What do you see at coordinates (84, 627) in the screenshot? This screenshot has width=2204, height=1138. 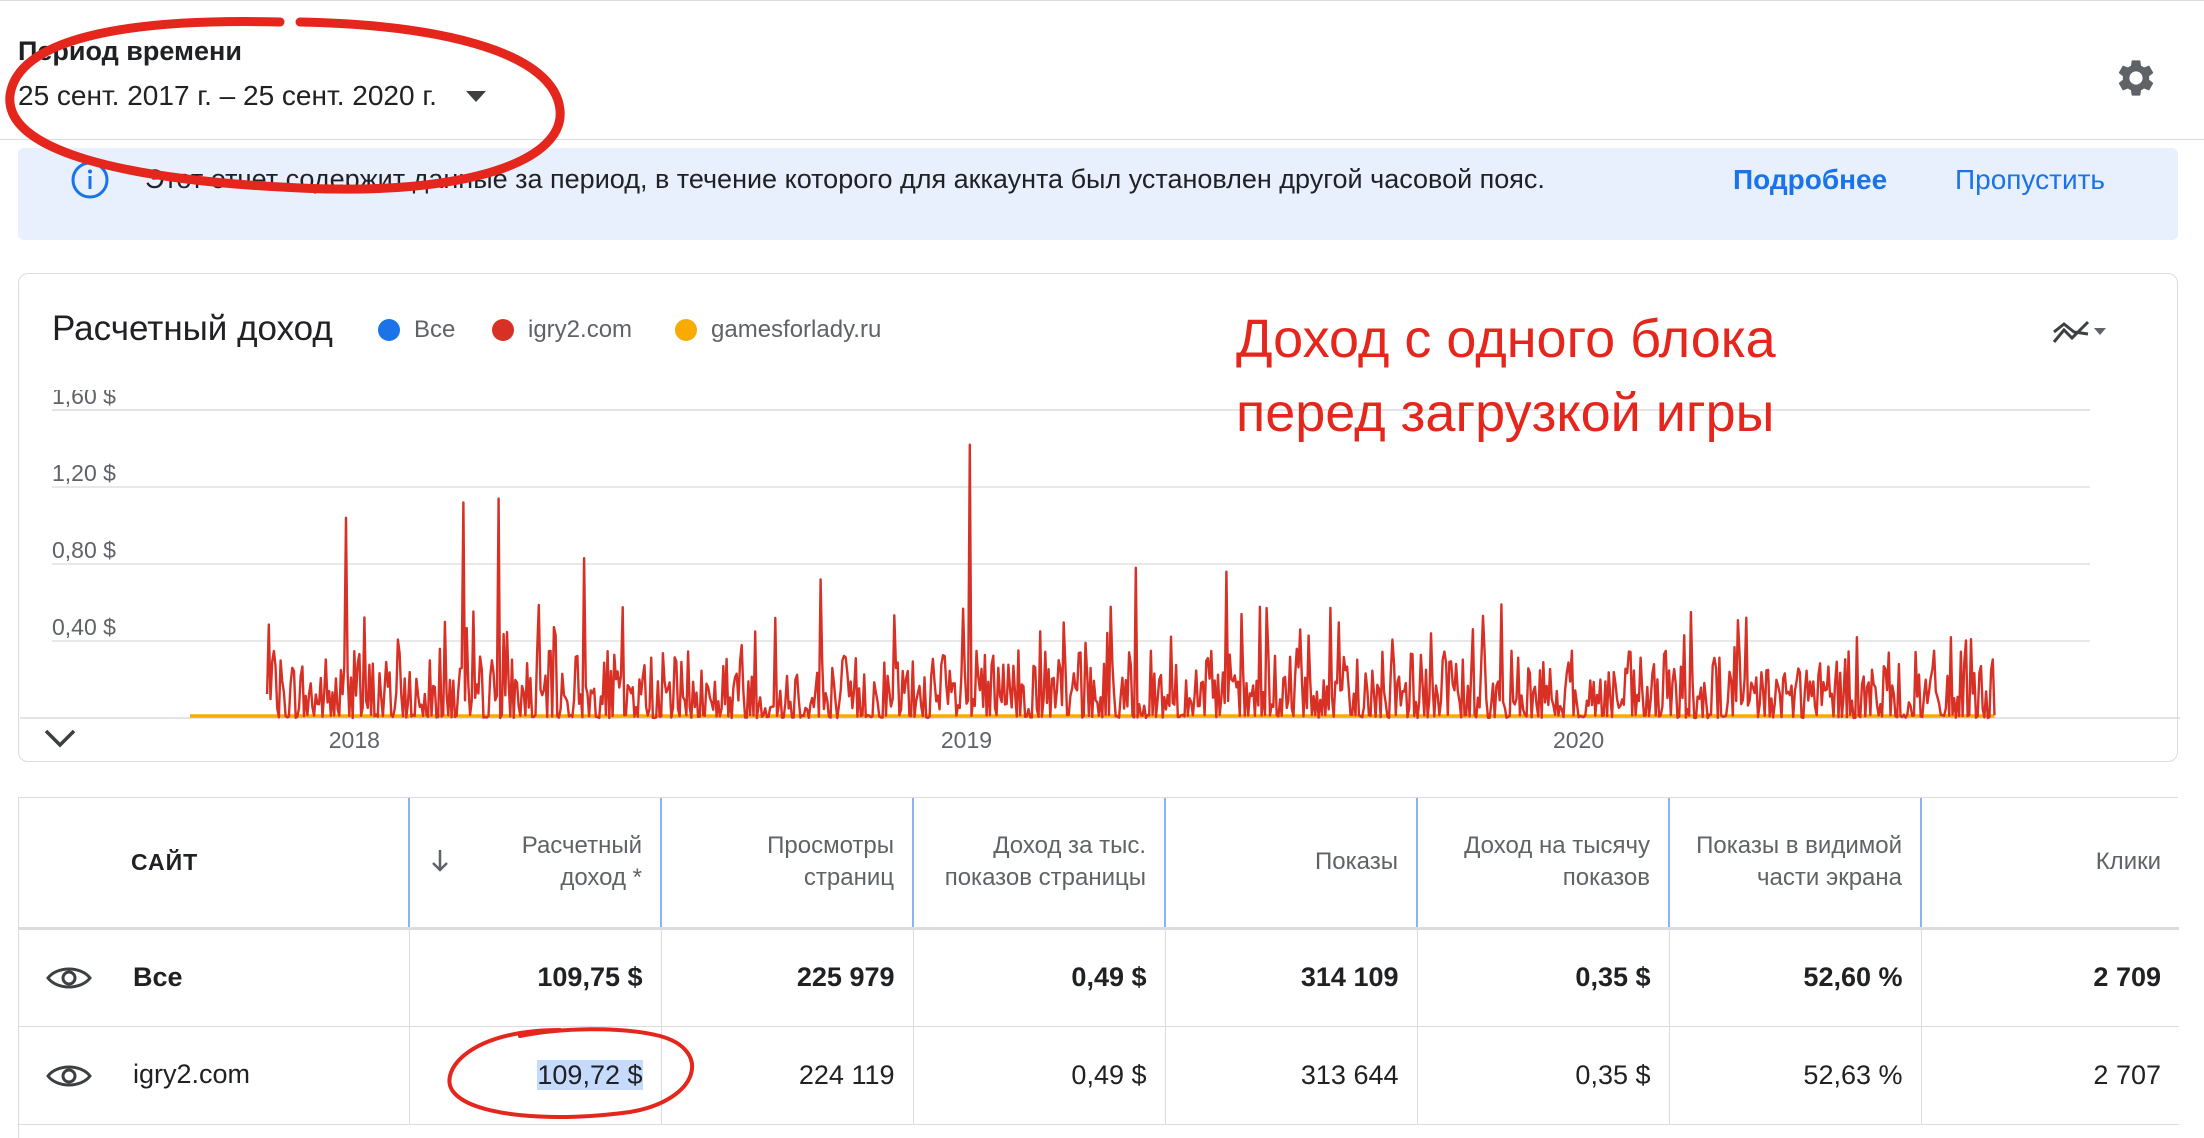 I see `y-tick-label: 0,40 $` at bounding box center [84, 627].